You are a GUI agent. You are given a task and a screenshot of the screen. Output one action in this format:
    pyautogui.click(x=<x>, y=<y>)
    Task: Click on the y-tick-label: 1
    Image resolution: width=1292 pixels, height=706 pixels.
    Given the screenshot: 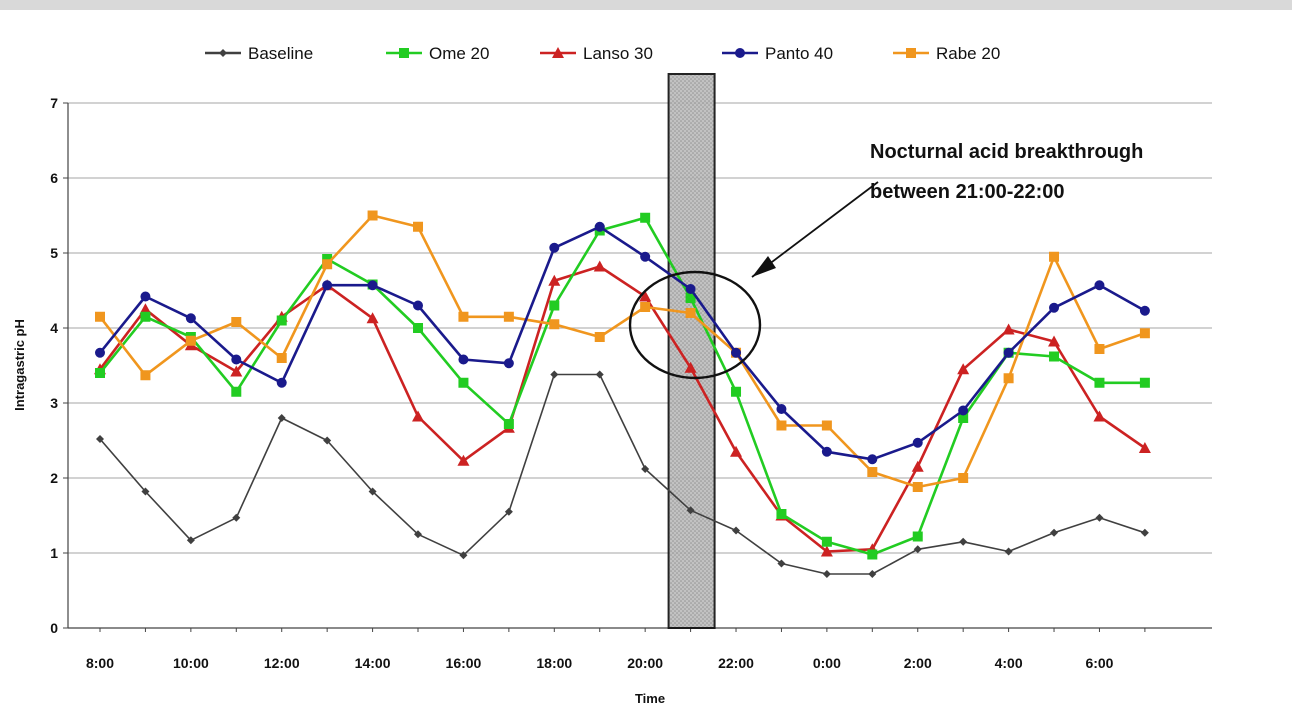 What is the action you would take?
    pyautogui.click(x=54, y=553)
    